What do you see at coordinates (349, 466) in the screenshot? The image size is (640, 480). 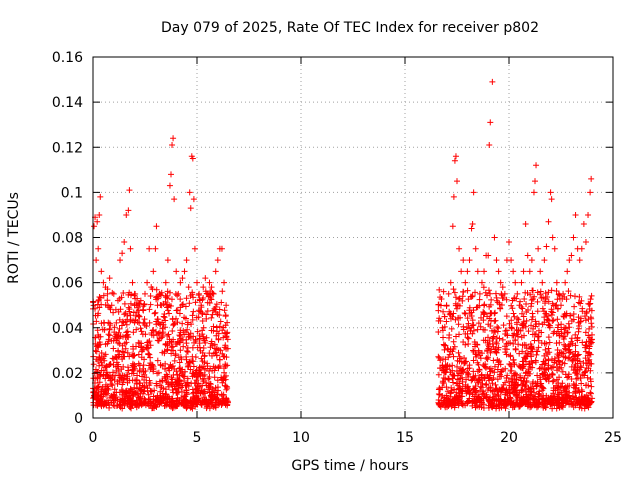 I see `x-axis-label: GPS time / hours` at bounding box center [349, 466].